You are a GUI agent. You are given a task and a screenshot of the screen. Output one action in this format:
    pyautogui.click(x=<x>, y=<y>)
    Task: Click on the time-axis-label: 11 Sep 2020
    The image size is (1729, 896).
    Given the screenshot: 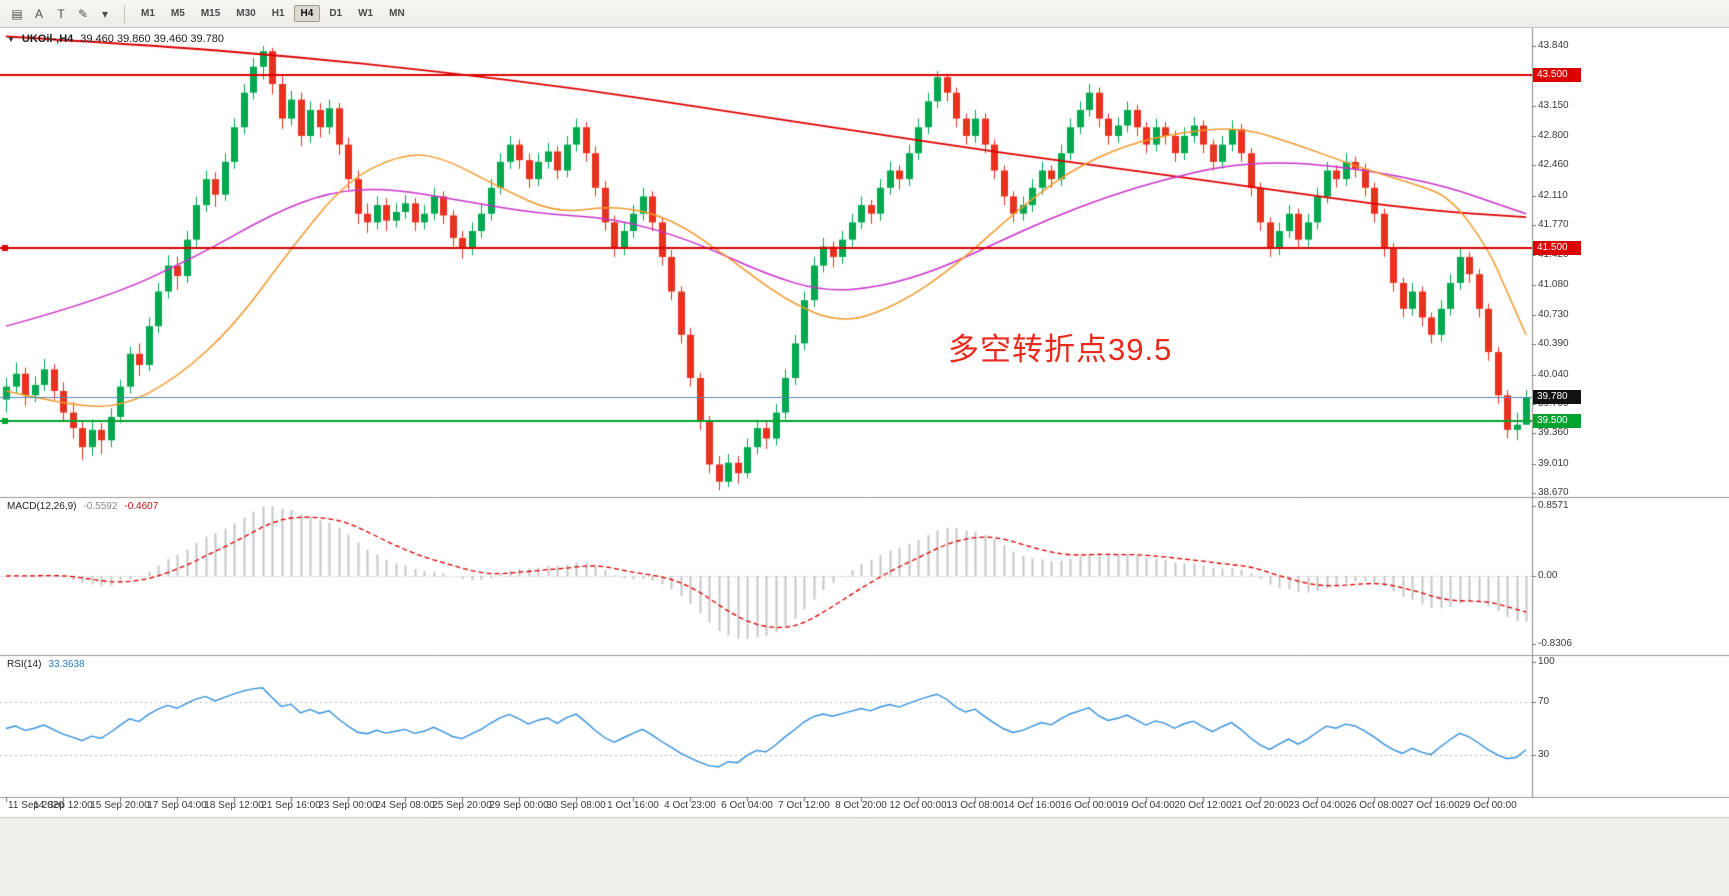 What is the action you would take?
    pyautogui.click(x=36, y=805)
    